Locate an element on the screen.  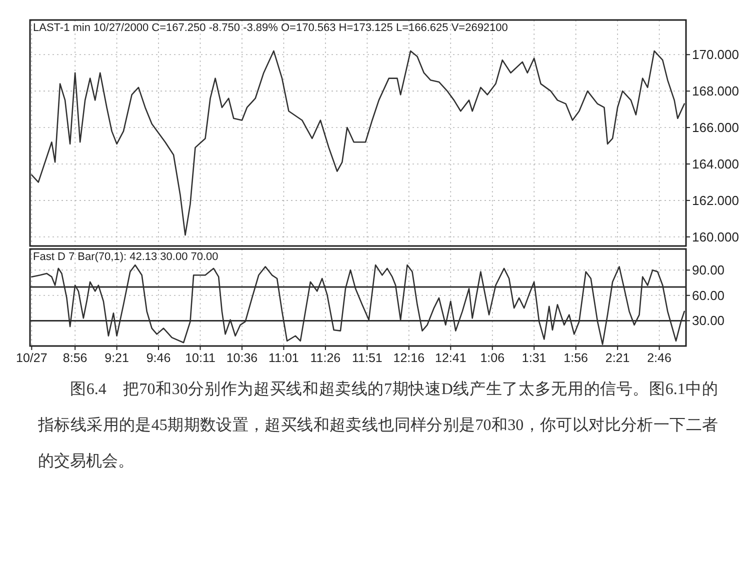
x-tick-label: 8:56 is located at coordinates (75, 358).